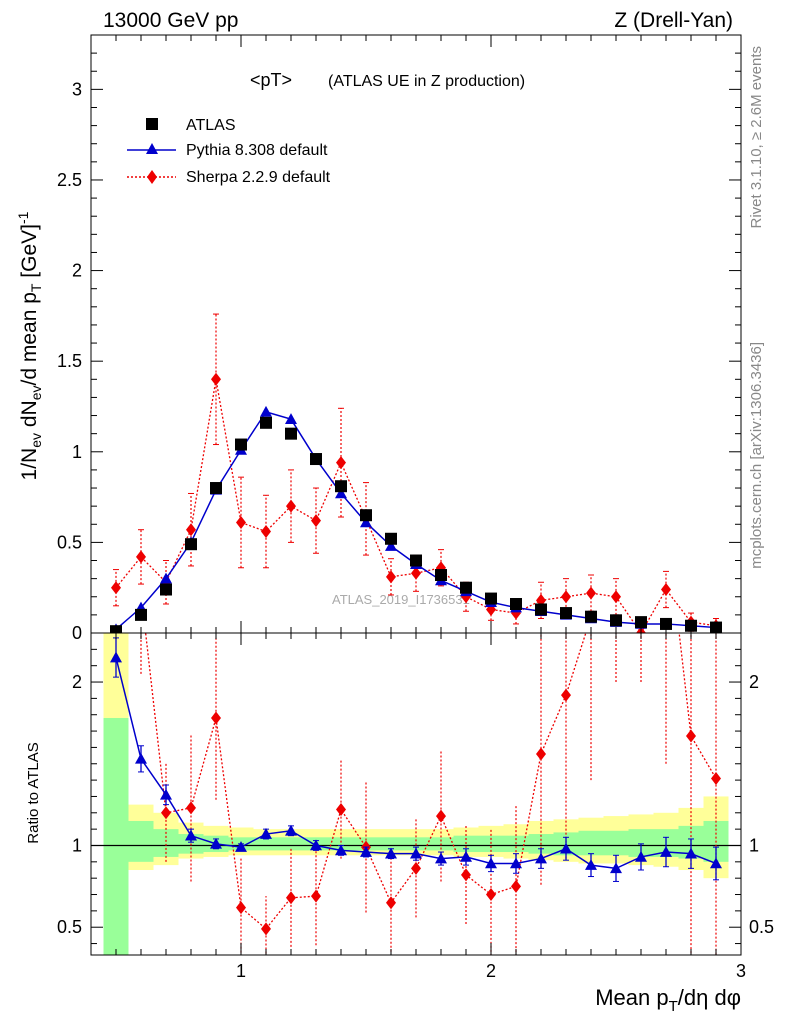 This screenshot has height=1024, width=786. What do you see at coordinates (77, 271) in the screenshot?
I see `main-y-tick-label: 2` at bounding box center [77, 271].